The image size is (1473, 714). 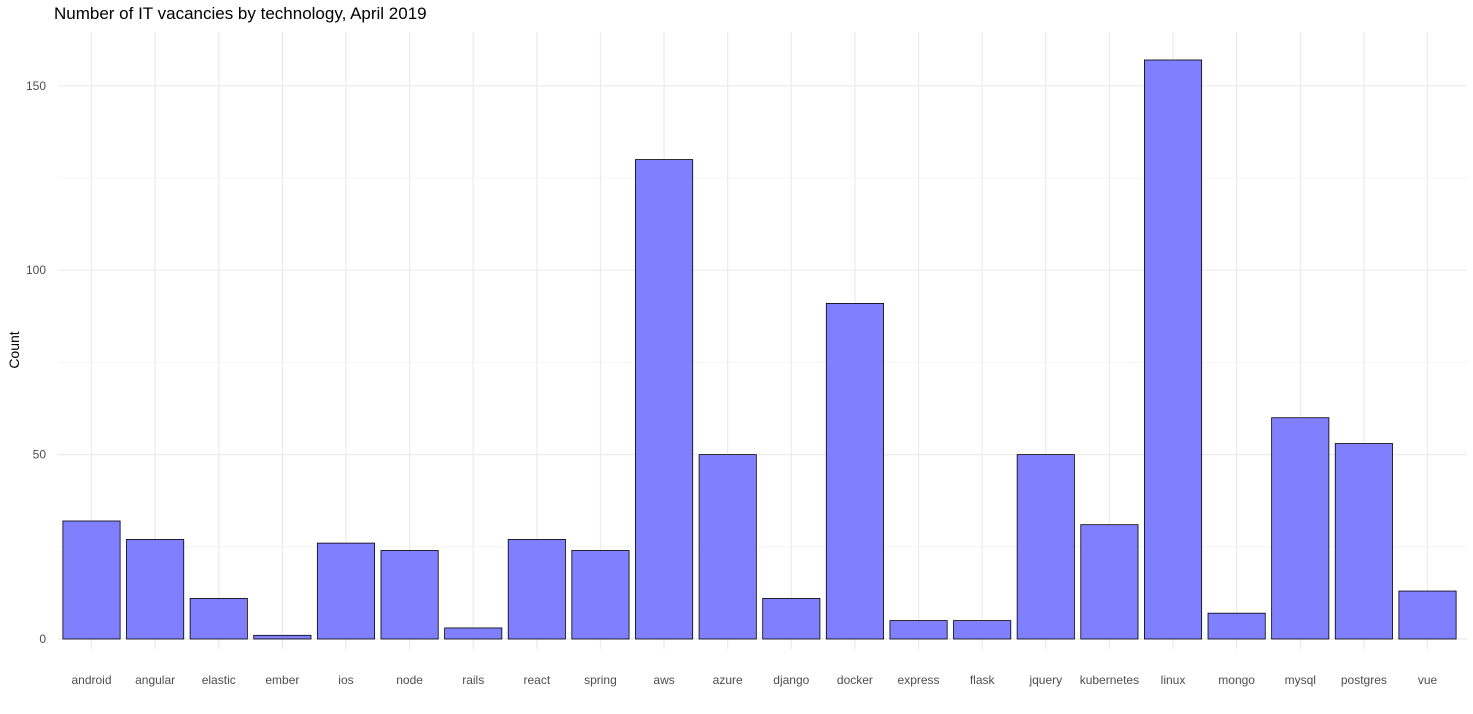 What do you see at coordinates (473, 680) in the screenshot?
I see `x-tick-label: rails` at bounding box center [473, 680].